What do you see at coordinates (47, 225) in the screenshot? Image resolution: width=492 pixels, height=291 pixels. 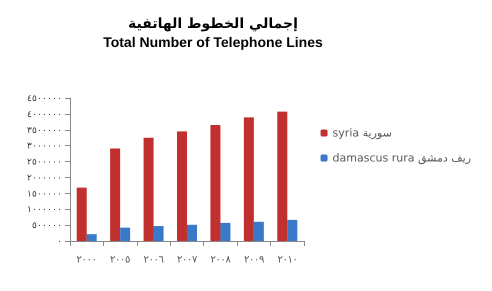 I see `y-tick-label: ٥٠٠٠٠٠` at bounding box center [47, 225].